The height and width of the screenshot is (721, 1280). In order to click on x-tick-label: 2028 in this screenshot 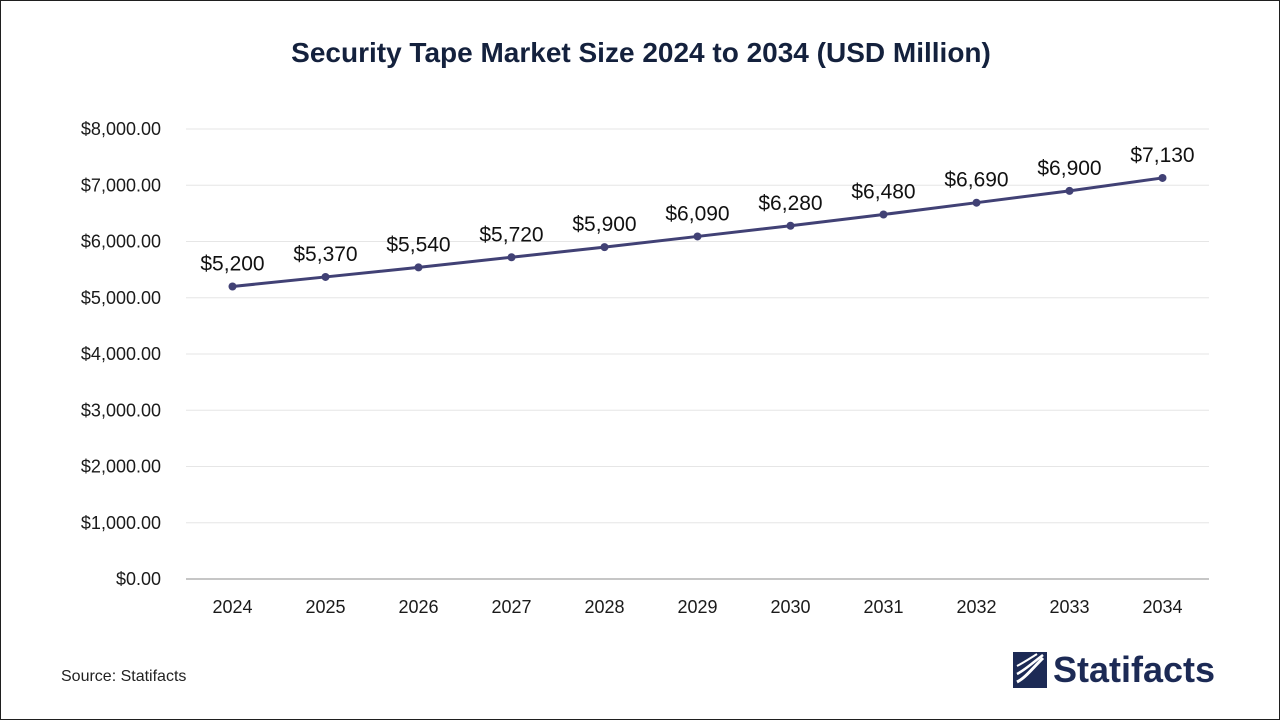, I will do `click(604, 607)`.